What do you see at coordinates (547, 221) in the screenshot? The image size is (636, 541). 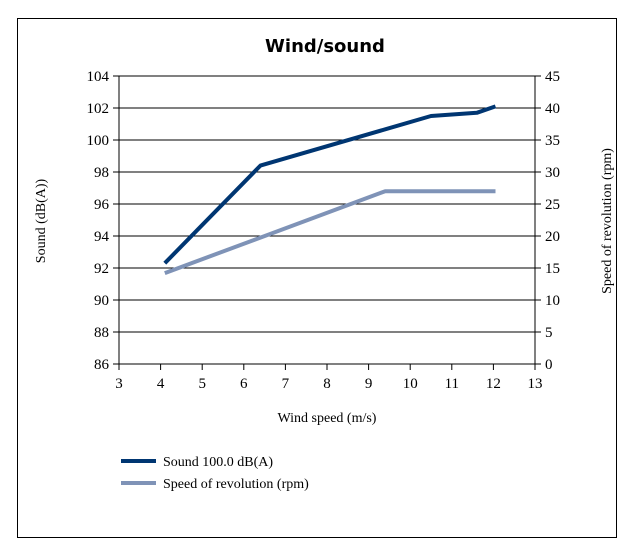 I see `y-right-axis-ticks: 0 5 10 15 20 25 30 35 40 45` at bounding box center [547, 221].